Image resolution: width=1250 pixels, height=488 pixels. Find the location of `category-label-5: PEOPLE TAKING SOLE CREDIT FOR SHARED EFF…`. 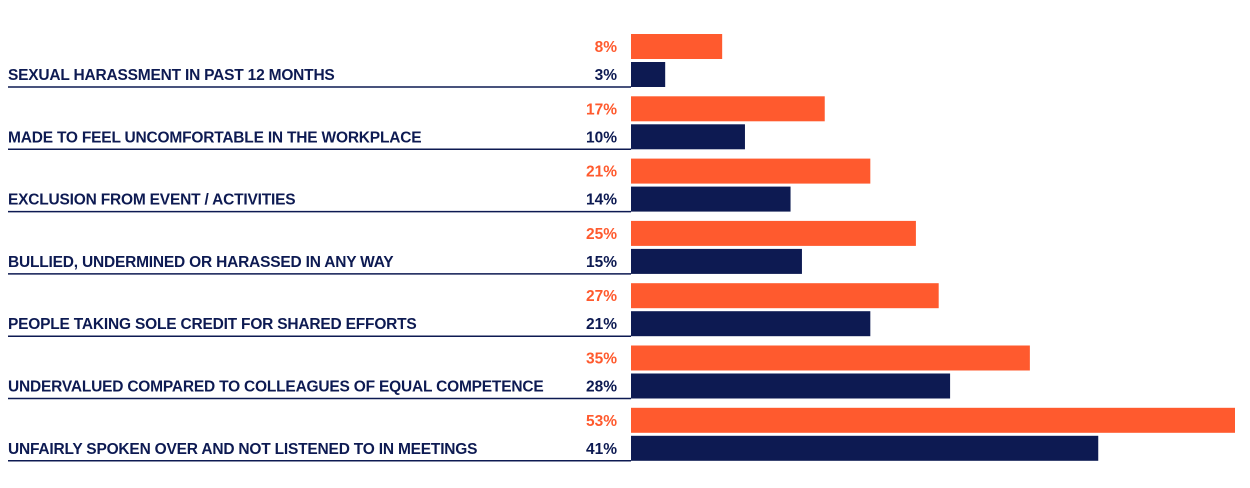

category-label-5: PEOPLE TAKING SOLE CREDIT FOR SHARED EFF… is located at coordinates (212, 324).